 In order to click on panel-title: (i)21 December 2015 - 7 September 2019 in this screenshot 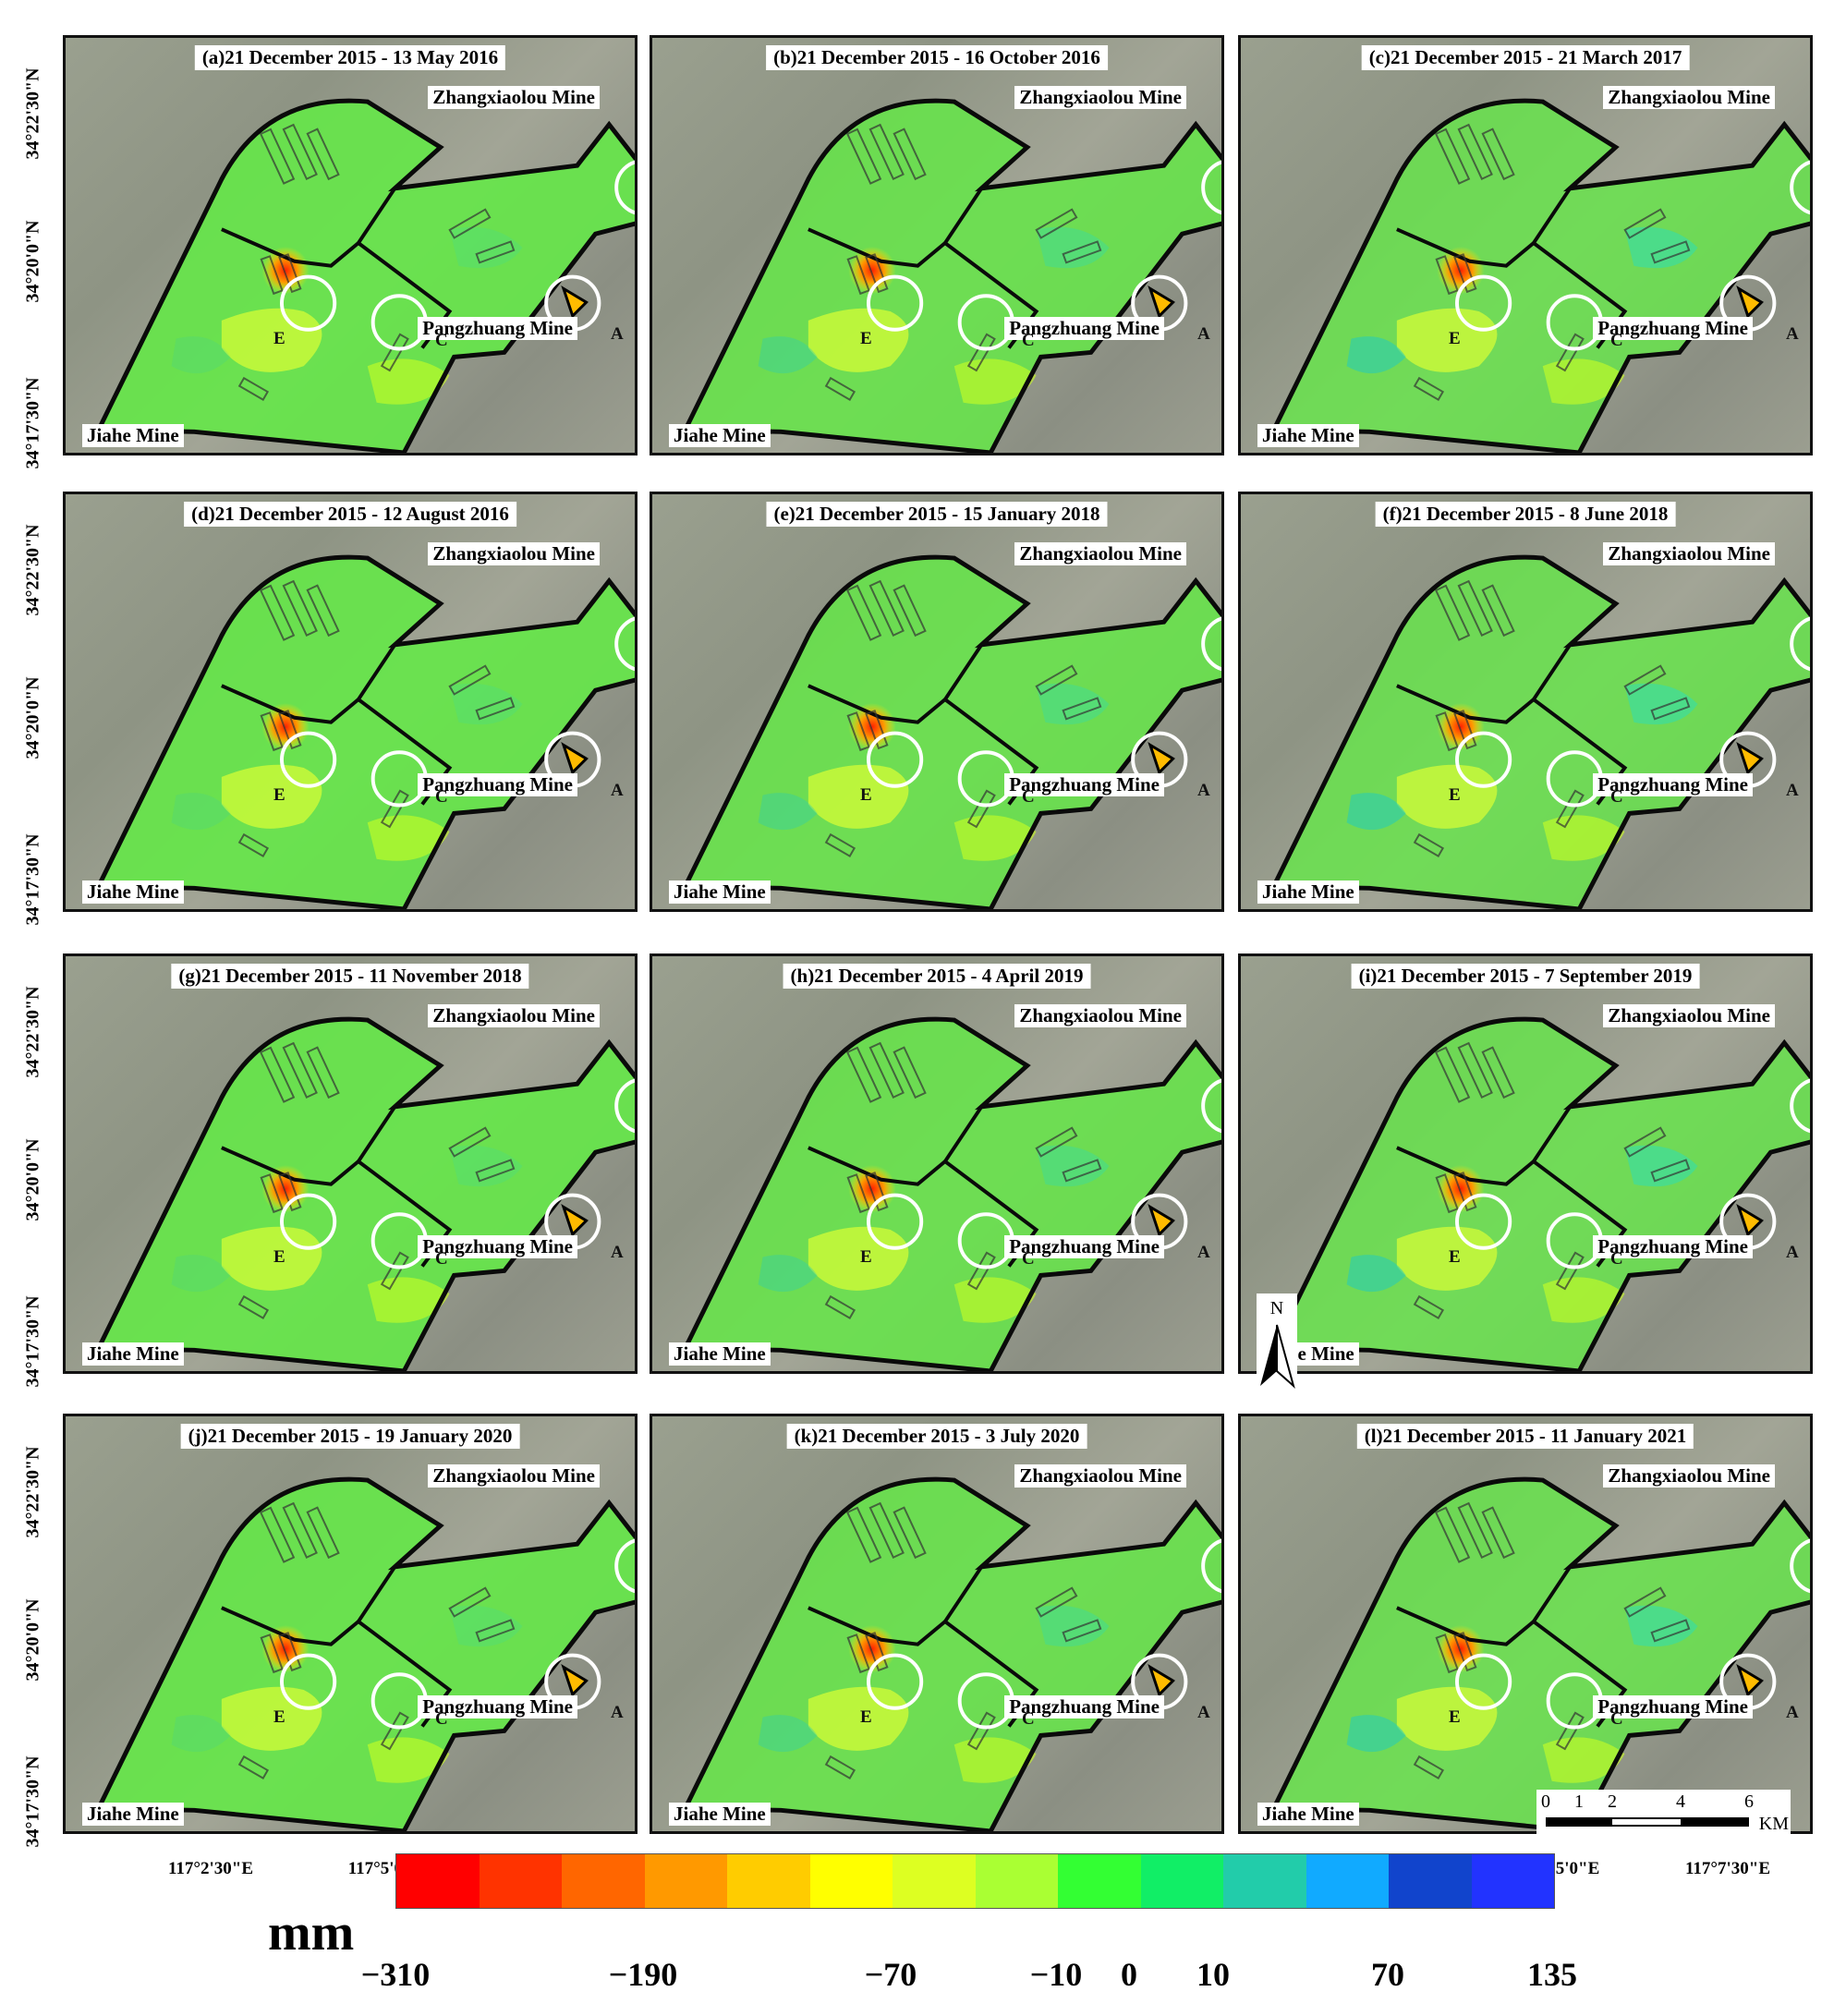, I will do `click(1526, 976)`.